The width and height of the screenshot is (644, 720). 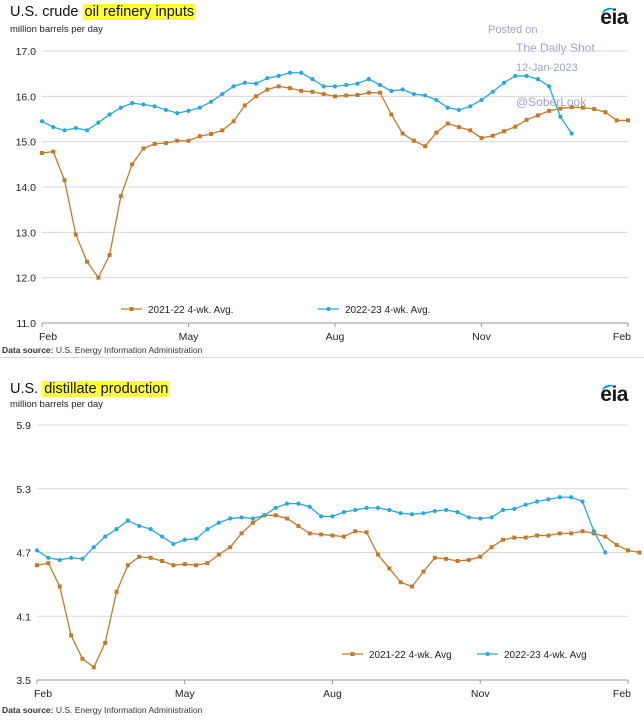 I want to click on y-tick-label: 11.0, so click(x=26, y=324).